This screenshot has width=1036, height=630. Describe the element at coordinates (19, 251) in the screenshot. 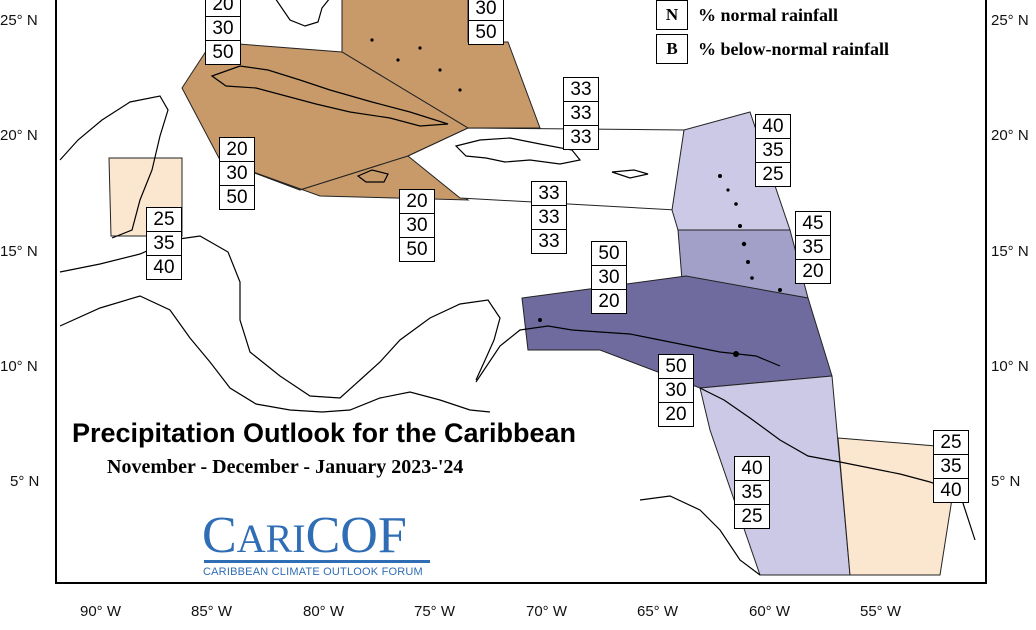

I see `lat-label-15-left: 15° N` at that location.